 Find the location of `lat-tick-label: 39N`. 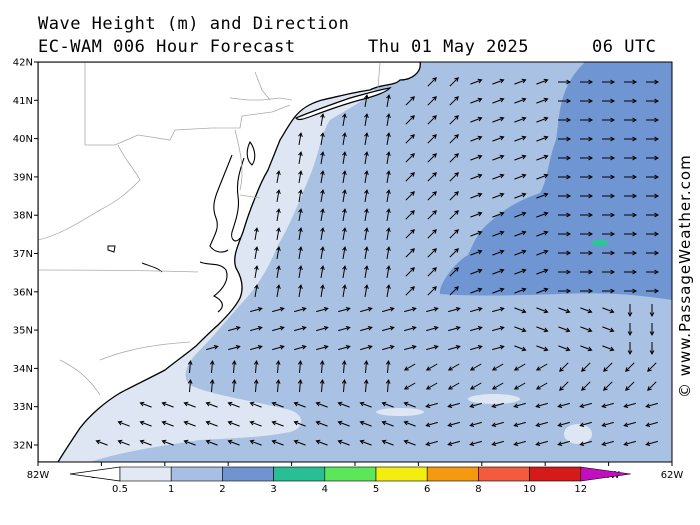

lat-tick-label: 39N is located at coordinates (23, 177).